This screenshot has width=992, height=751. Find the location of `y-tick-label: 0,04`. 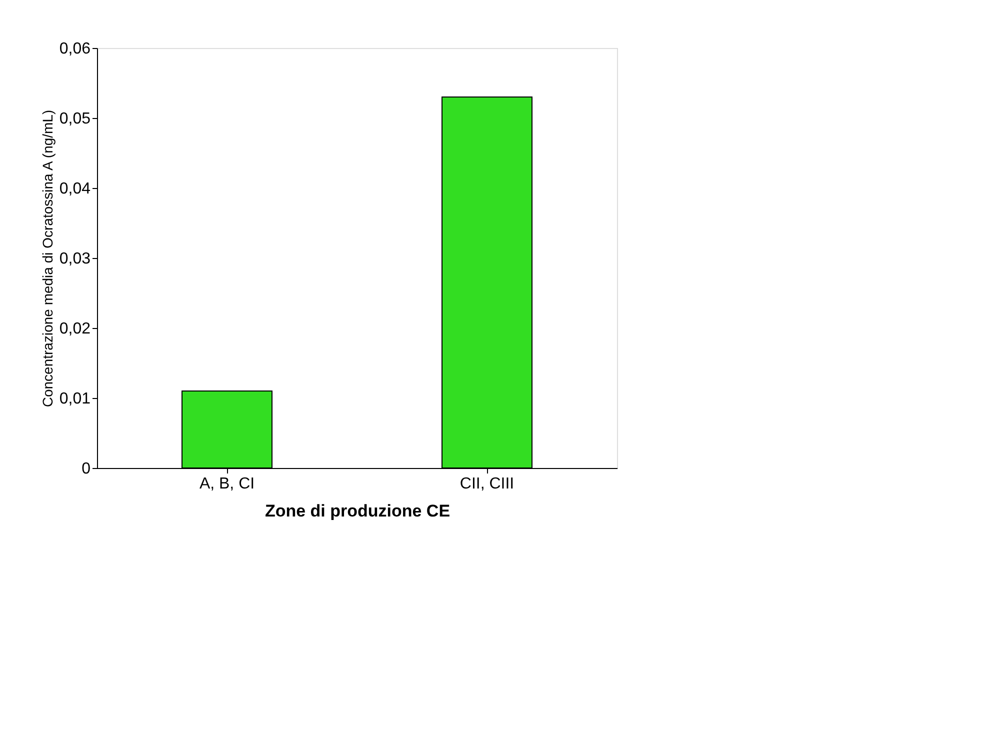

y-tick-label: 0,04 is located at coordinates (75, 189).